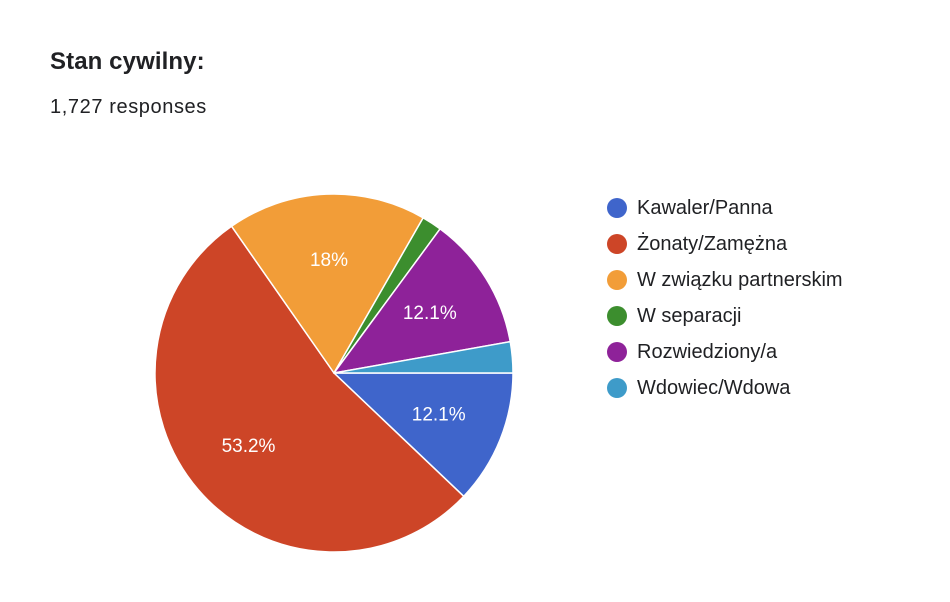  What do you see at coordinates (439, 414) in the screenshot?
I see `slice-label-1: 12.1%` at bounding box center [439, 414].